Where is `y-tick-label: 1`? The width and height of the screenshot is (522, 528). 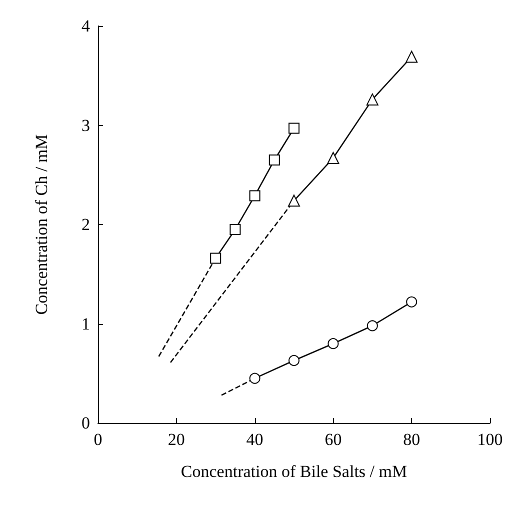
y-tick-label: 1 is located at coordinates (86, 324).